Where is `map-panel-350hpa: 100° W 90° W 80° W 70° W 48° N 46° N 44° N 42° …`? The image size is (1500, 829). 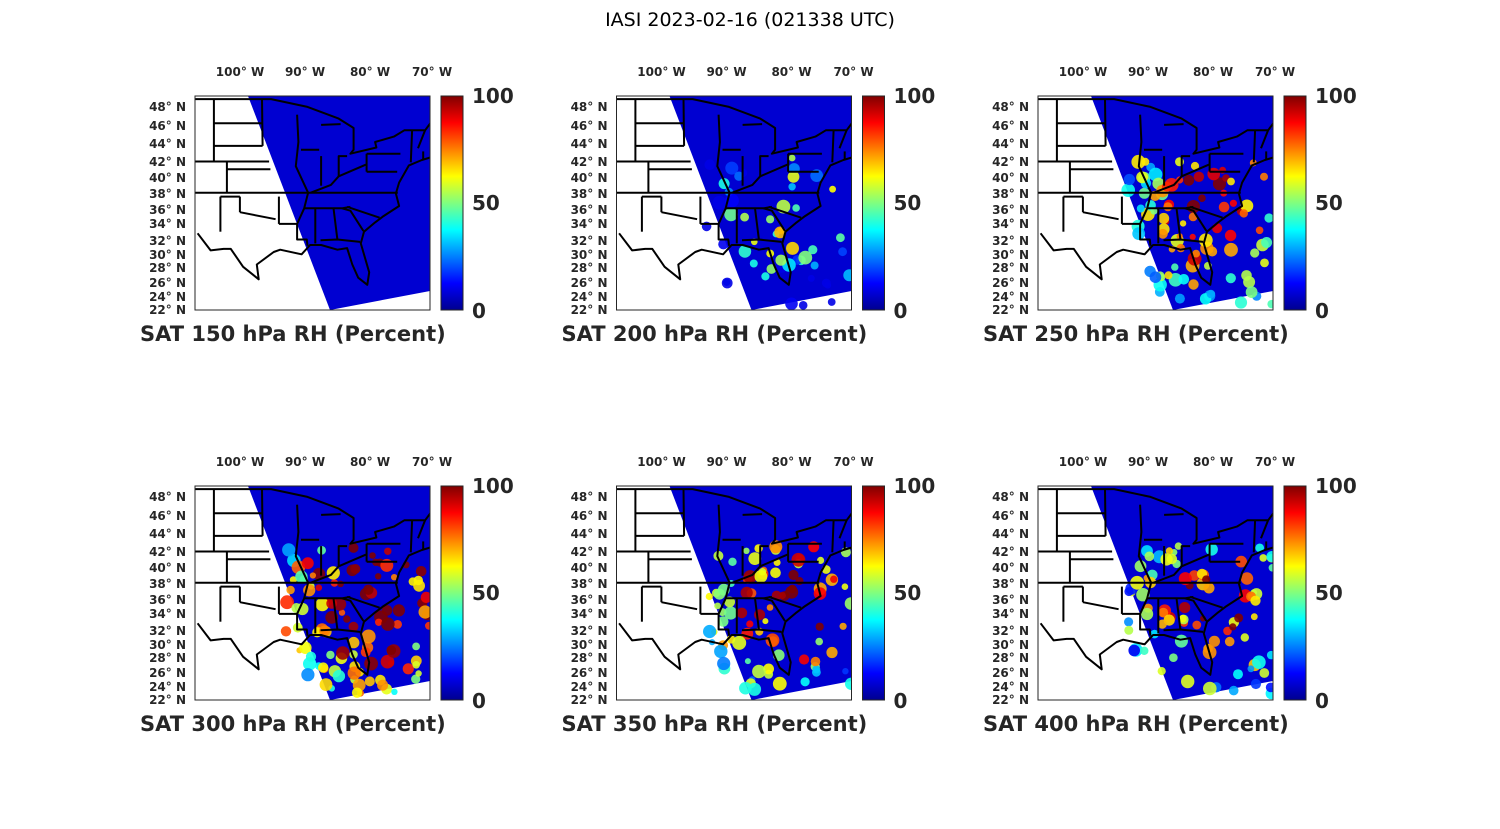 map-panel-350hpa: 100° W 90° W 80° W 70° W 48° N 46° N 44° N 42° … is located at coordinates (749, 595).